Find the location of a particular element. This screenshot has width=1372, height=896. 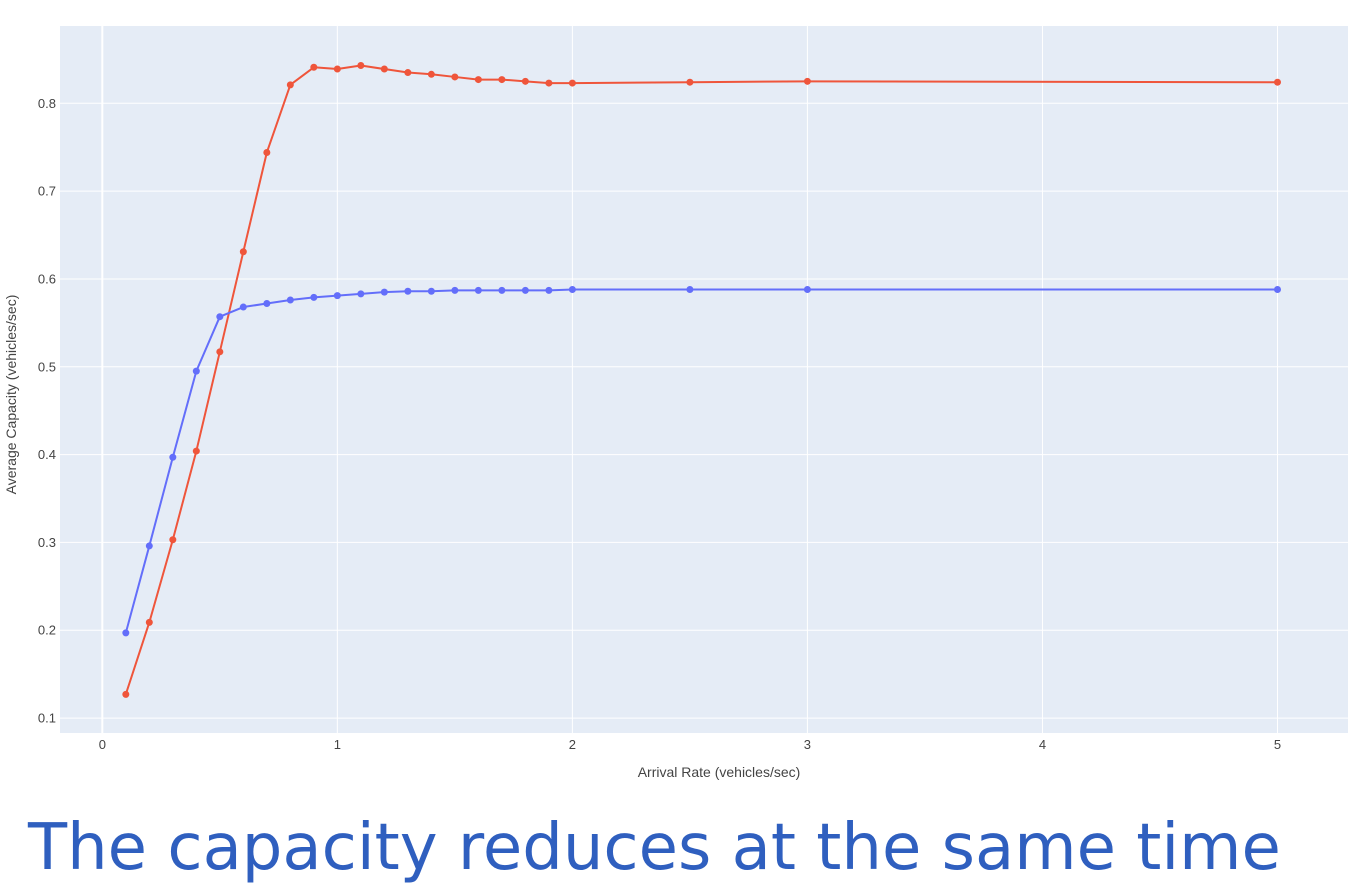

y-axis-title: Average Capacity (vehicles/sec) is located at coordinates (11, 395).